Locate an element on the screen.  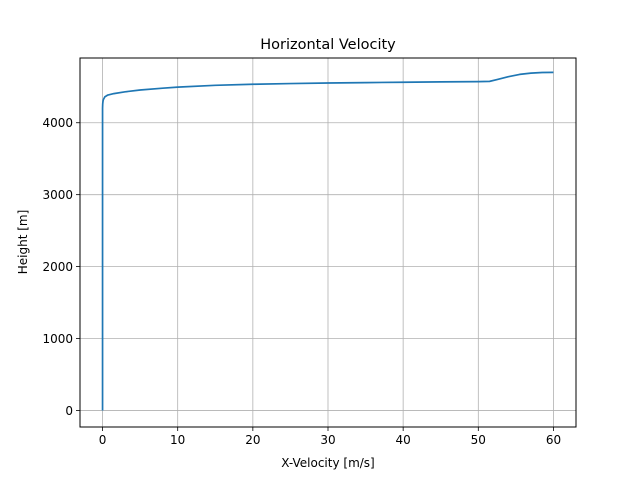
x-axis: 0 10 20 30 40 50 60 is located at coordinates (330, 437).